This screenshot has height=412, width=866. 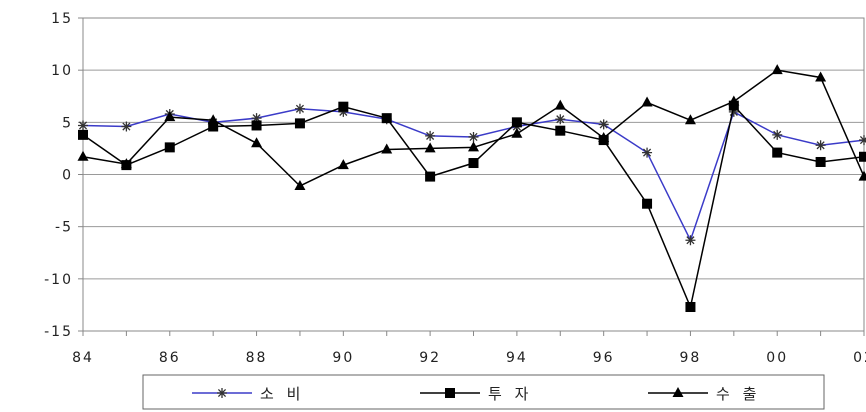 What do you see at coordinates (777, 358) in the screenshot?
I see `x-tick-label: 00` at bounding box center [777, 358].